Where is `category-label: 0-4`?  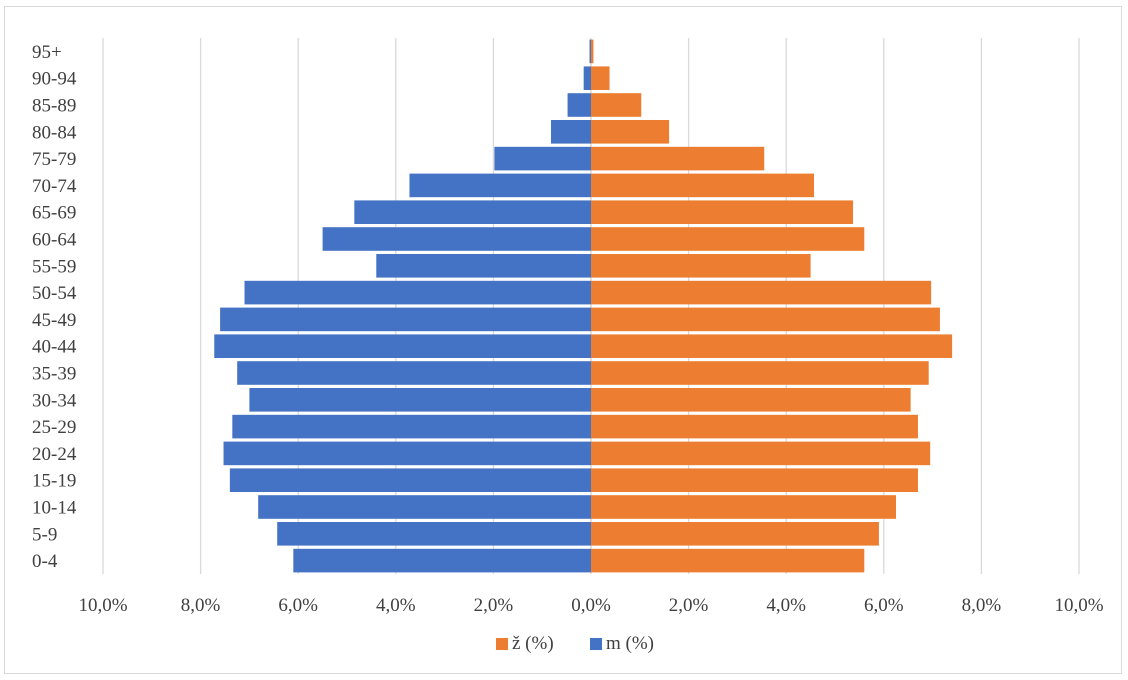
category-label: 0-4 is located at coordinates (45, 561).